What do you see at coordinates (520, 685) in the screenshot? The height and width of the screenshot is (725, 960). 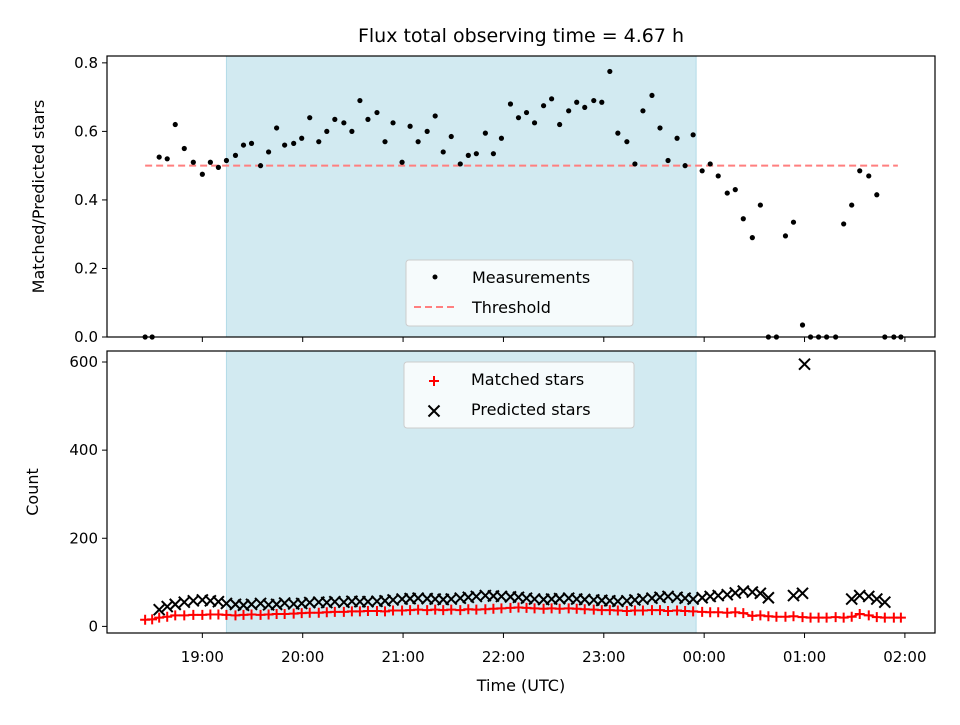 I see `x-axis-label: Time (UTC)` at bounding box center [520, 685].